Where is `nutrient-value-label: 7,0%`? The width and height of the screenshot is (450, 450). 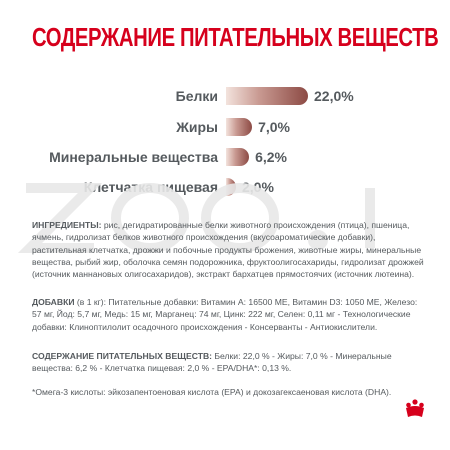 nutrient-value-label: 7,0% is located at coordinates (274, 127).